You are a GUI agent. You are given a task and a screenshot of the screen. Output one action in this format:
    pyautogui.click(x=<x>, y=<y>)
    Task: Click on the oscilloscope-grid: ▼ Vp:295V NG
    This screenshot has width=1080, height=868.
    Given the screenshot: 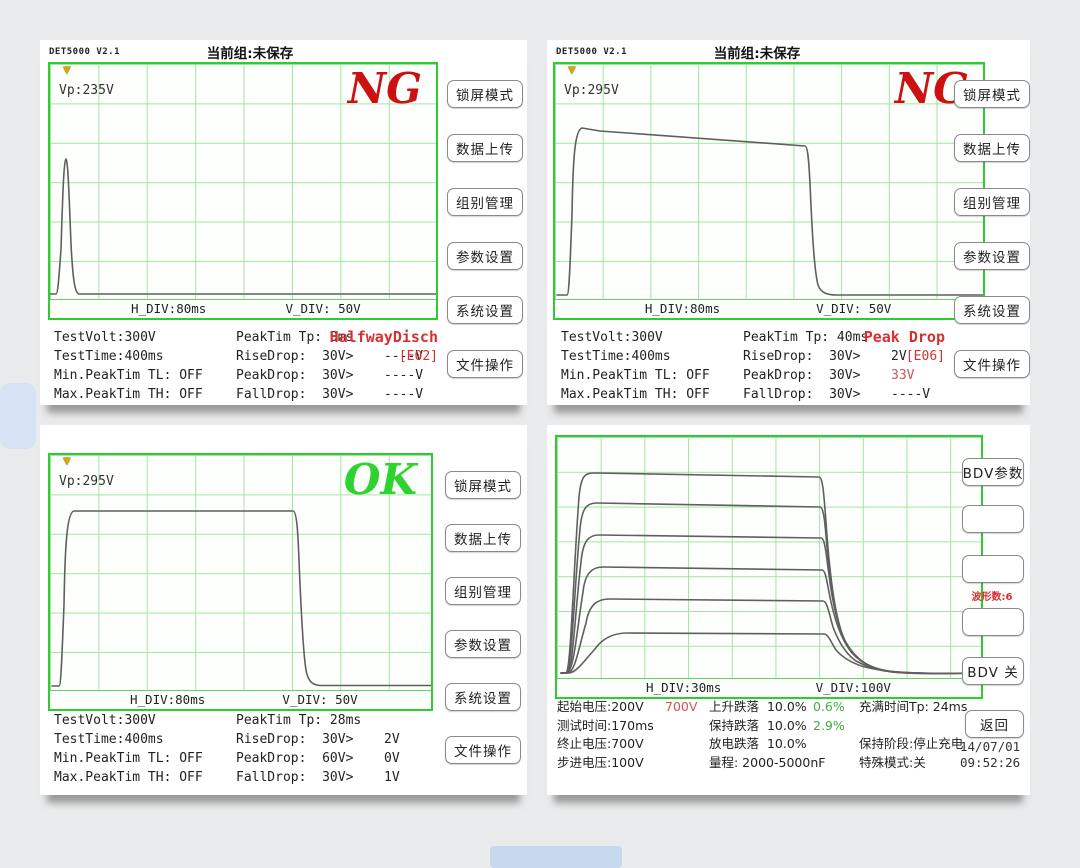 What is the action you would take?
    pyautogui.click(x=769, y=182)
    